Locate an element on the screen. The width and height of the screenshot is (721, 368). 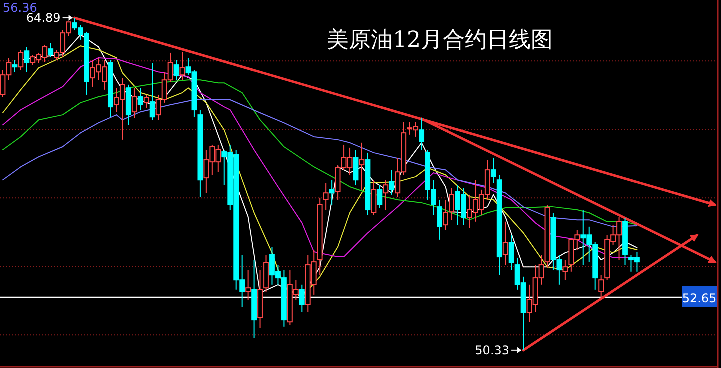
annotation: 50.33 is located at coordinates (492, 350).